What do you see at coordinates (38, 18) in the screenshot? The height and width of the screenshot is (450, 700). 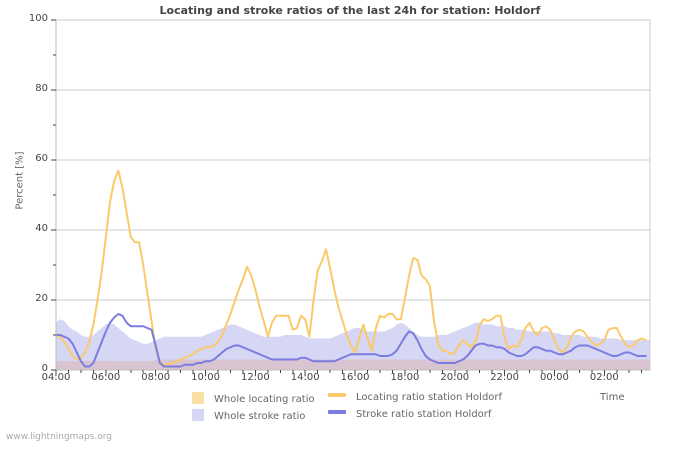 I see `y-tick-label: 100` at bounding box center [38, 18].